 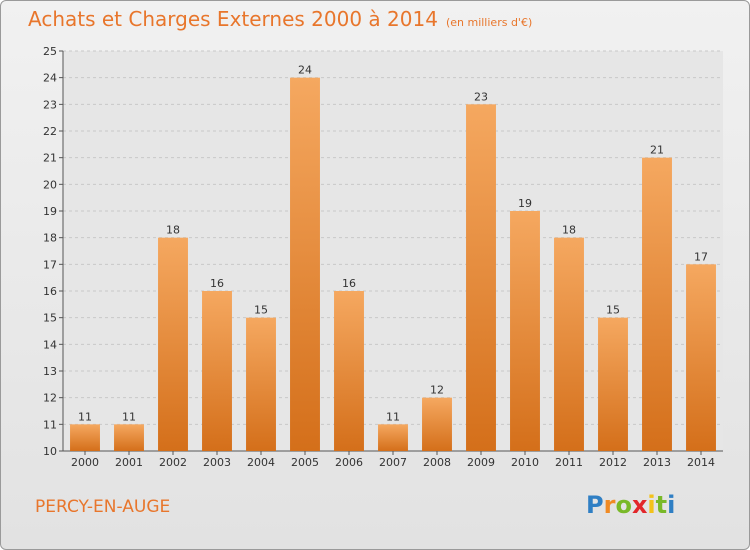 I want to click on brand-logo-letter: o, so click(x=623, y=505).